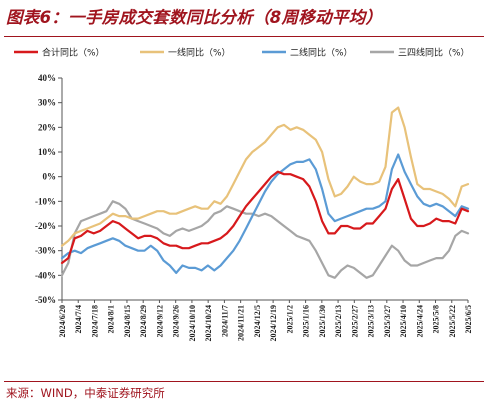  Describe the element at coordinates (452, 321) in the screenshot. I see `x-tick-label: 2025/5/22` at that location.